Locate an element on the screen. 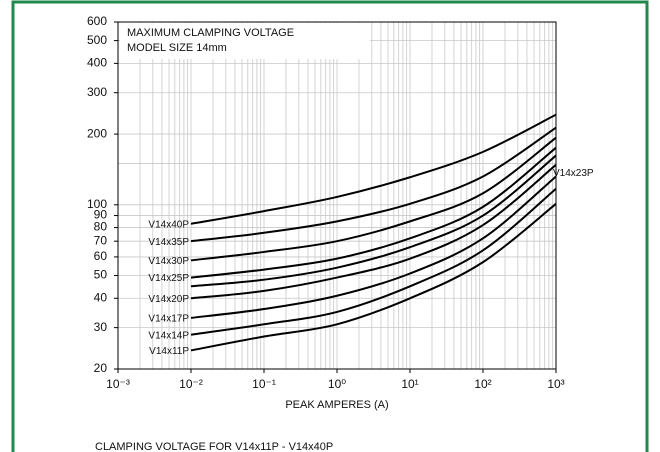 Image resolution: width=660 pixels, height=452 pixels. y-tick-label: 40 is located at coordinates (101, 297).